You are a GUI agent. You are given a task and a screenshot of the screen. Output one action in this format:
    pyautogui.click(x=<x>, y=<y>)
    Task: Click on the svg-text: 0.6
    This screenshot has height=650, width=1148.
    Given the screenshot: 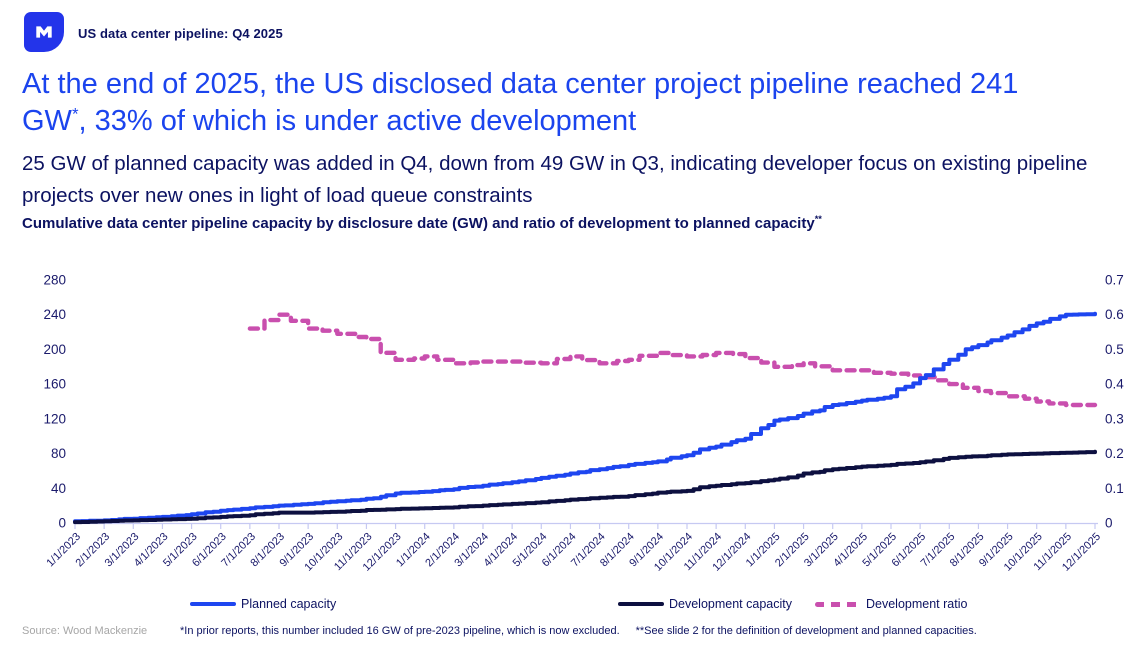 What is the action you would take?
    pyautogui.click(x=1114, y=314)
    